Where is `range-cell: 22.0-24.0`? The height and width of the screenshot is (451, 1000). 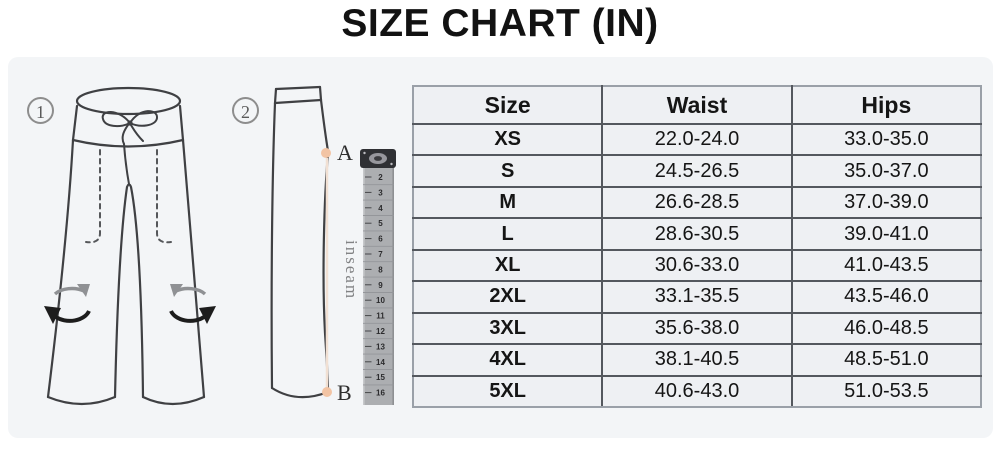 range-cell: 22.0-24.0 is located at coordinates (697, 139).